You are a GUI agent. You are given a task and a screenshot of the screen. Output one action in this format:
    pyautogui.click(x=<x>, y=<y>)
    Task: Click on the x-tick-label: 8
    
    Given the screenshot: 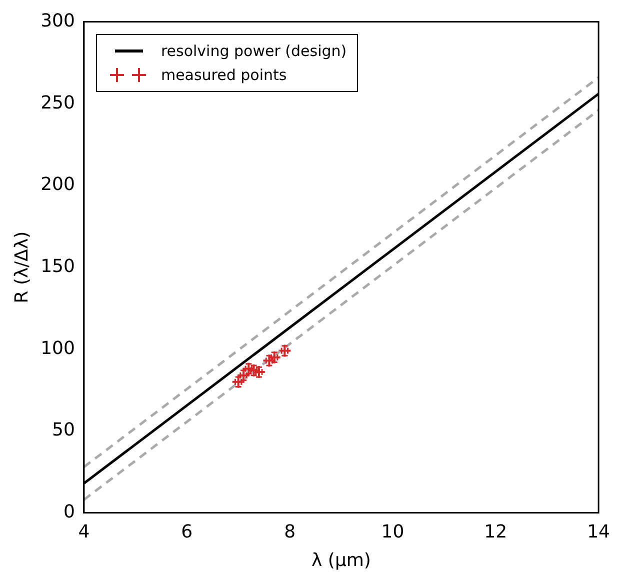 What is the action you would take?
    pyautogui.click(x=290, y=531)
    